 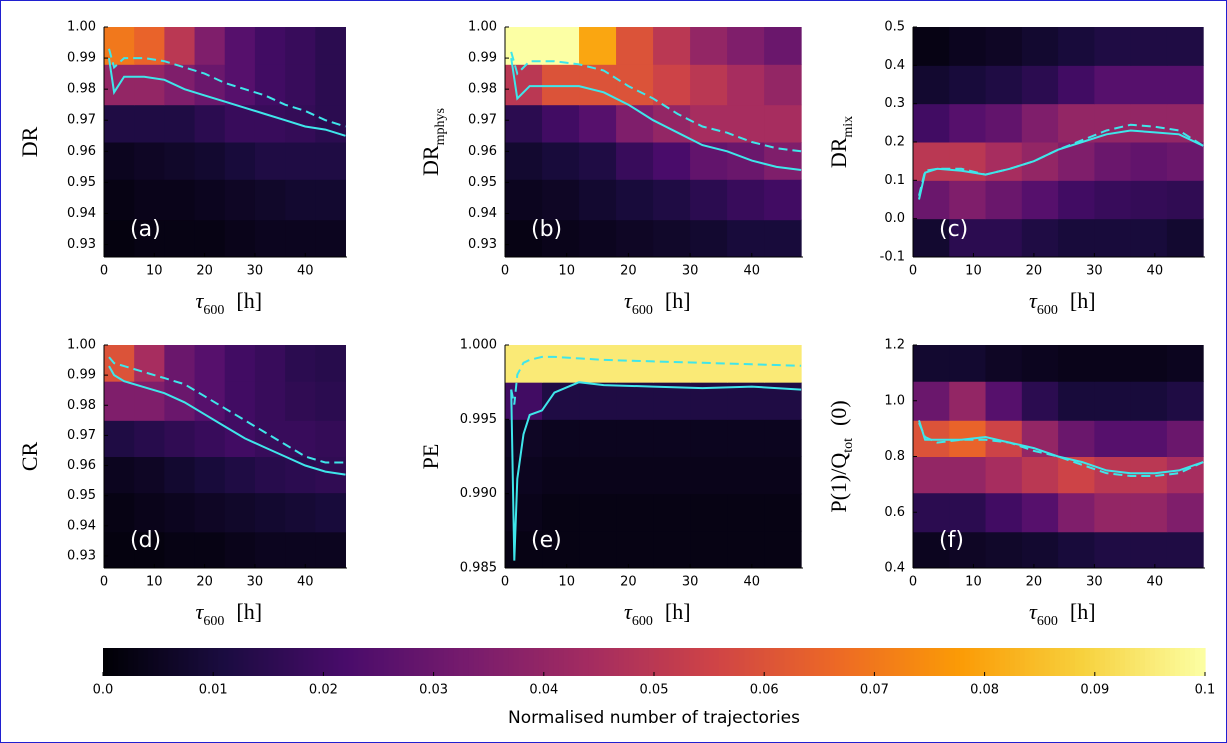 What do you see at coordinates (657, 303) in the screenshot?
I see `x-axis-label: τ600 [h]` at bounding box center [657, 303].